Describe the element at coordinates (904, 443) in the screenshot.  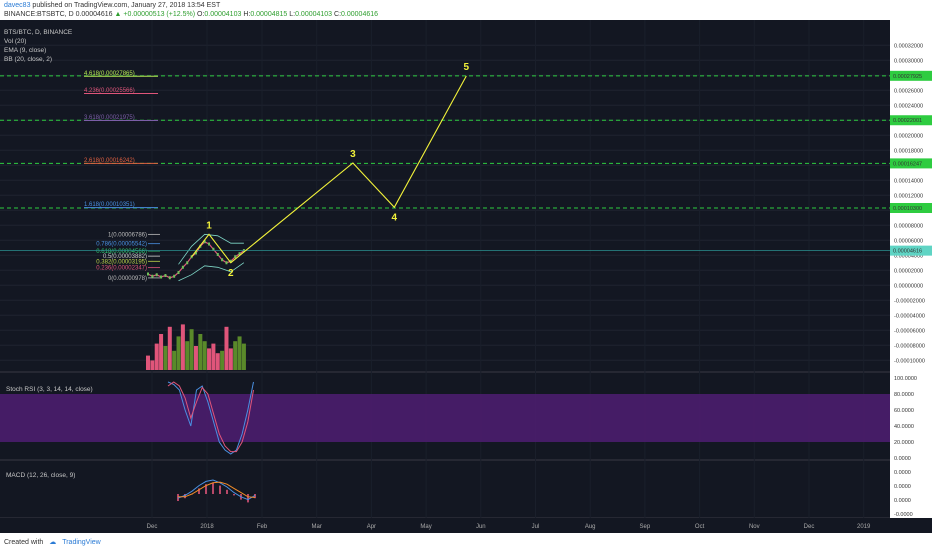
I see `rsi-tick-label: 20.0000` at that location.